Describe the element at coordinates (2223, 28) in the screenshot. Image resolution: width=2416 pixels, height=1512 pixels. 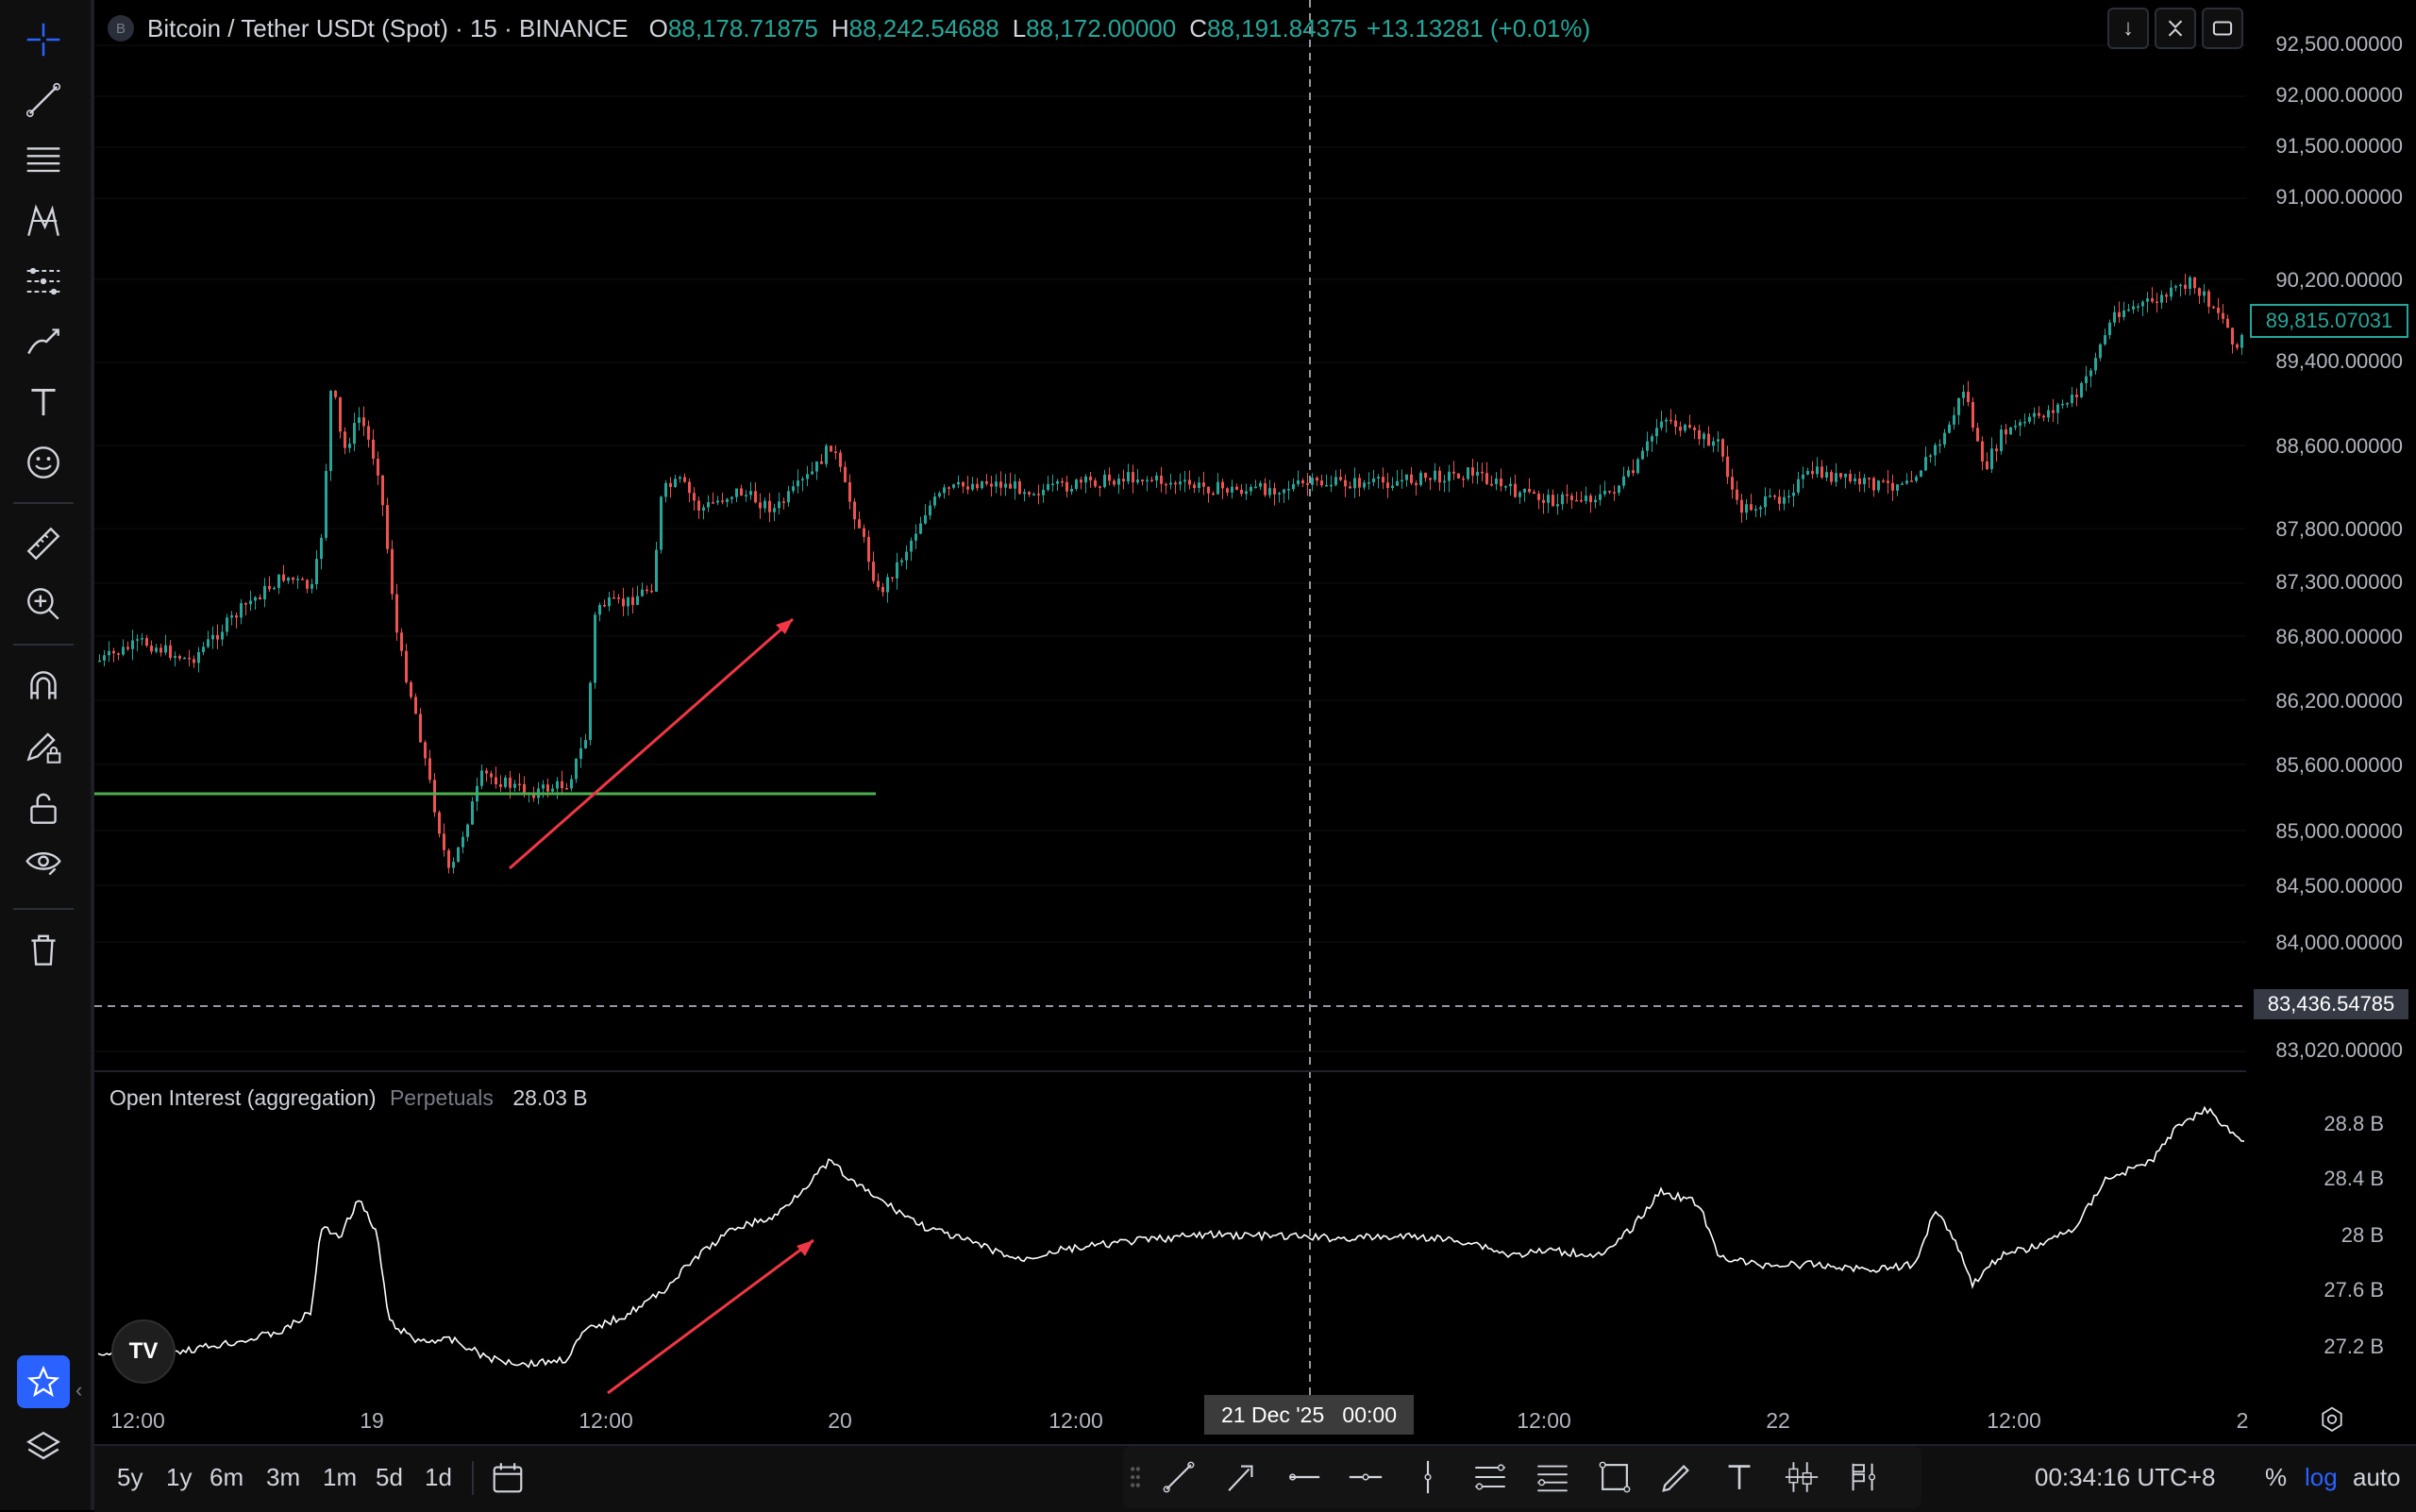
I see `maximize-pane-button` at that location.